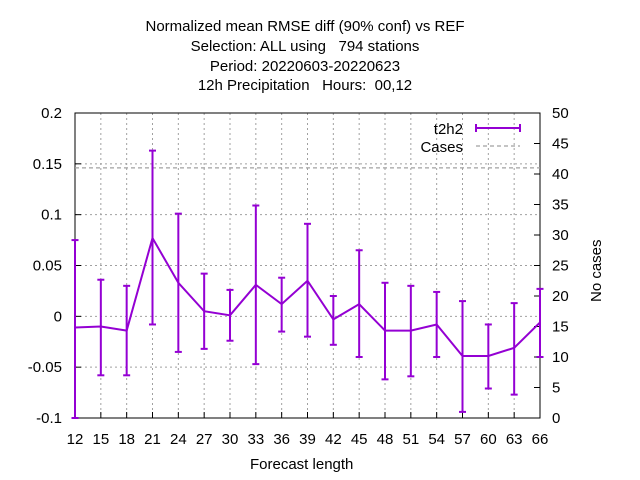 The image size is (640, 480). Describe the element at coordinates (305, 85) in the screenshot. I see `title-line-4: 12h Precipitation Hours: 00,12` at that location.